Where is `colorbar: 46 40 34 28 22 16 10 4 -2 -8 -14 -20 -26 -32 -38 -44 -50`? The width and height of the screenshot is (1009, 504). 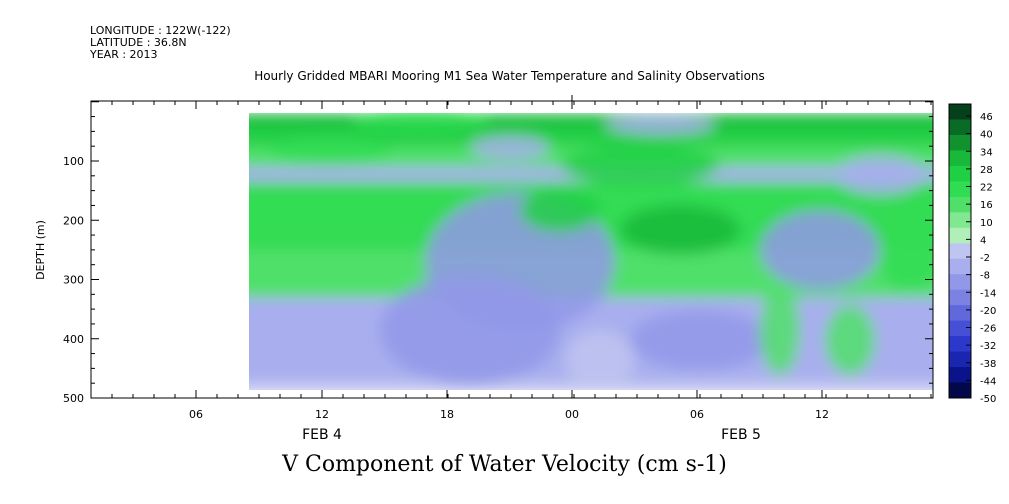
colorbar: 46 40 34 28 22 16 10 4 -2 -8 -14 -20 -26 -32 -38 -44 -50 is located at coordinates (972, 254).